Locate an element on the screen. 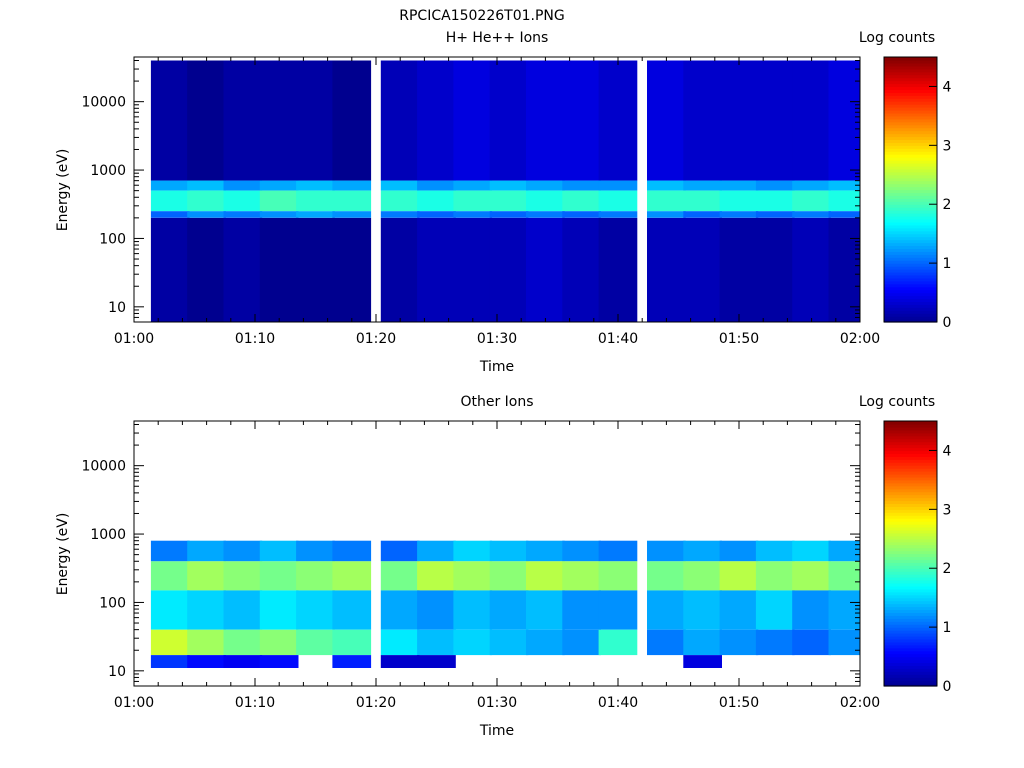 The height and width of the screenshot is (768, 1024). colorbar-tick-label: 0 is located at coordinates (947, 323).